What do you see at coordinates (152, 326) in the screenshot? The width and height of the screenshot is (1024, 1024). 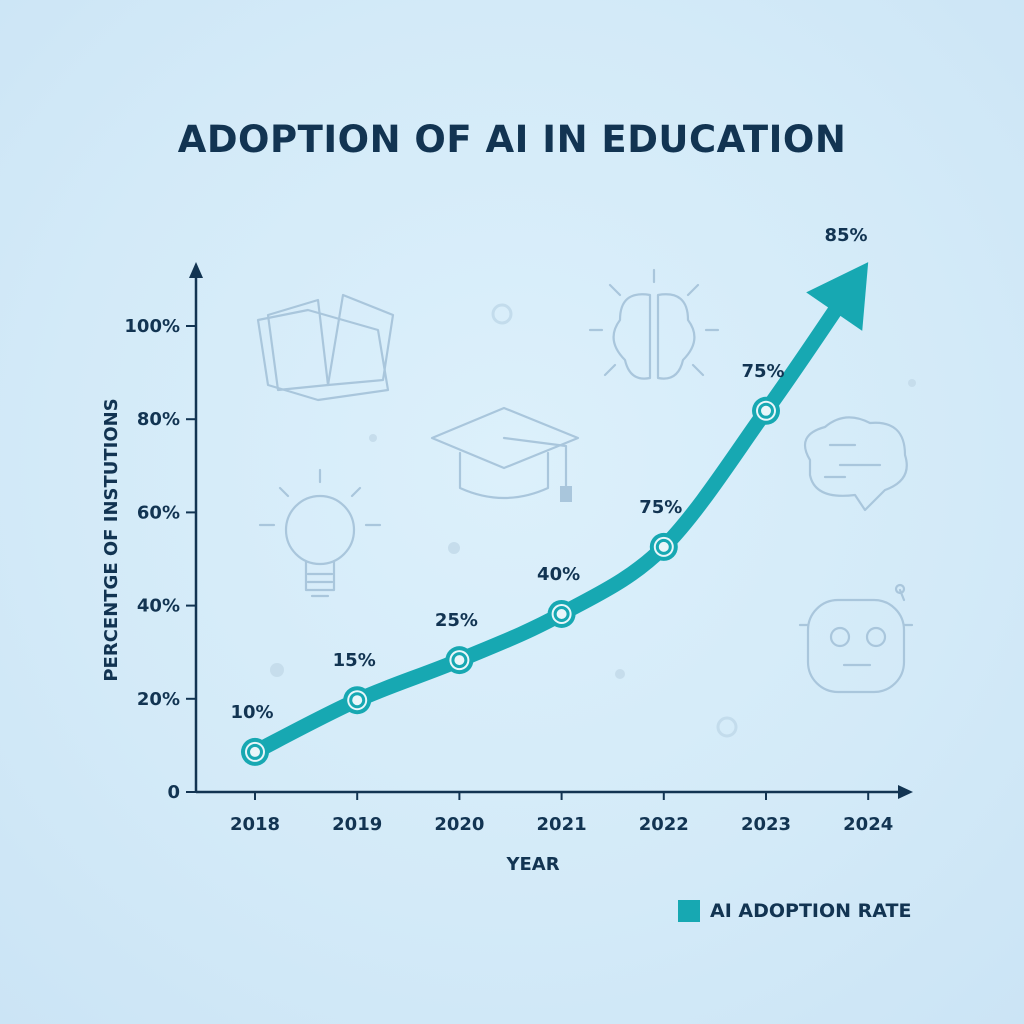 I see `y-tick-label: 100%` at bounding box center [152, 326].